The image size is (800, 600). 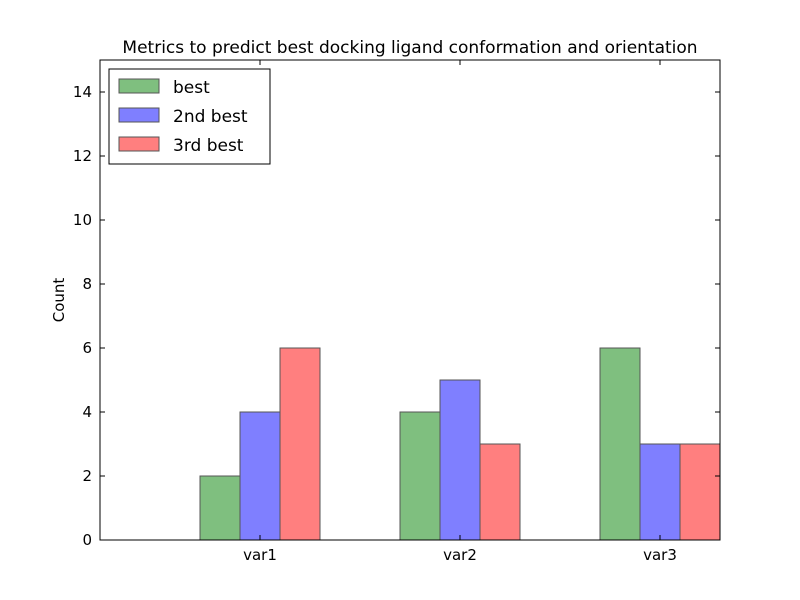 I want to click on legend-label-best: best, so click(x=191, y=88).